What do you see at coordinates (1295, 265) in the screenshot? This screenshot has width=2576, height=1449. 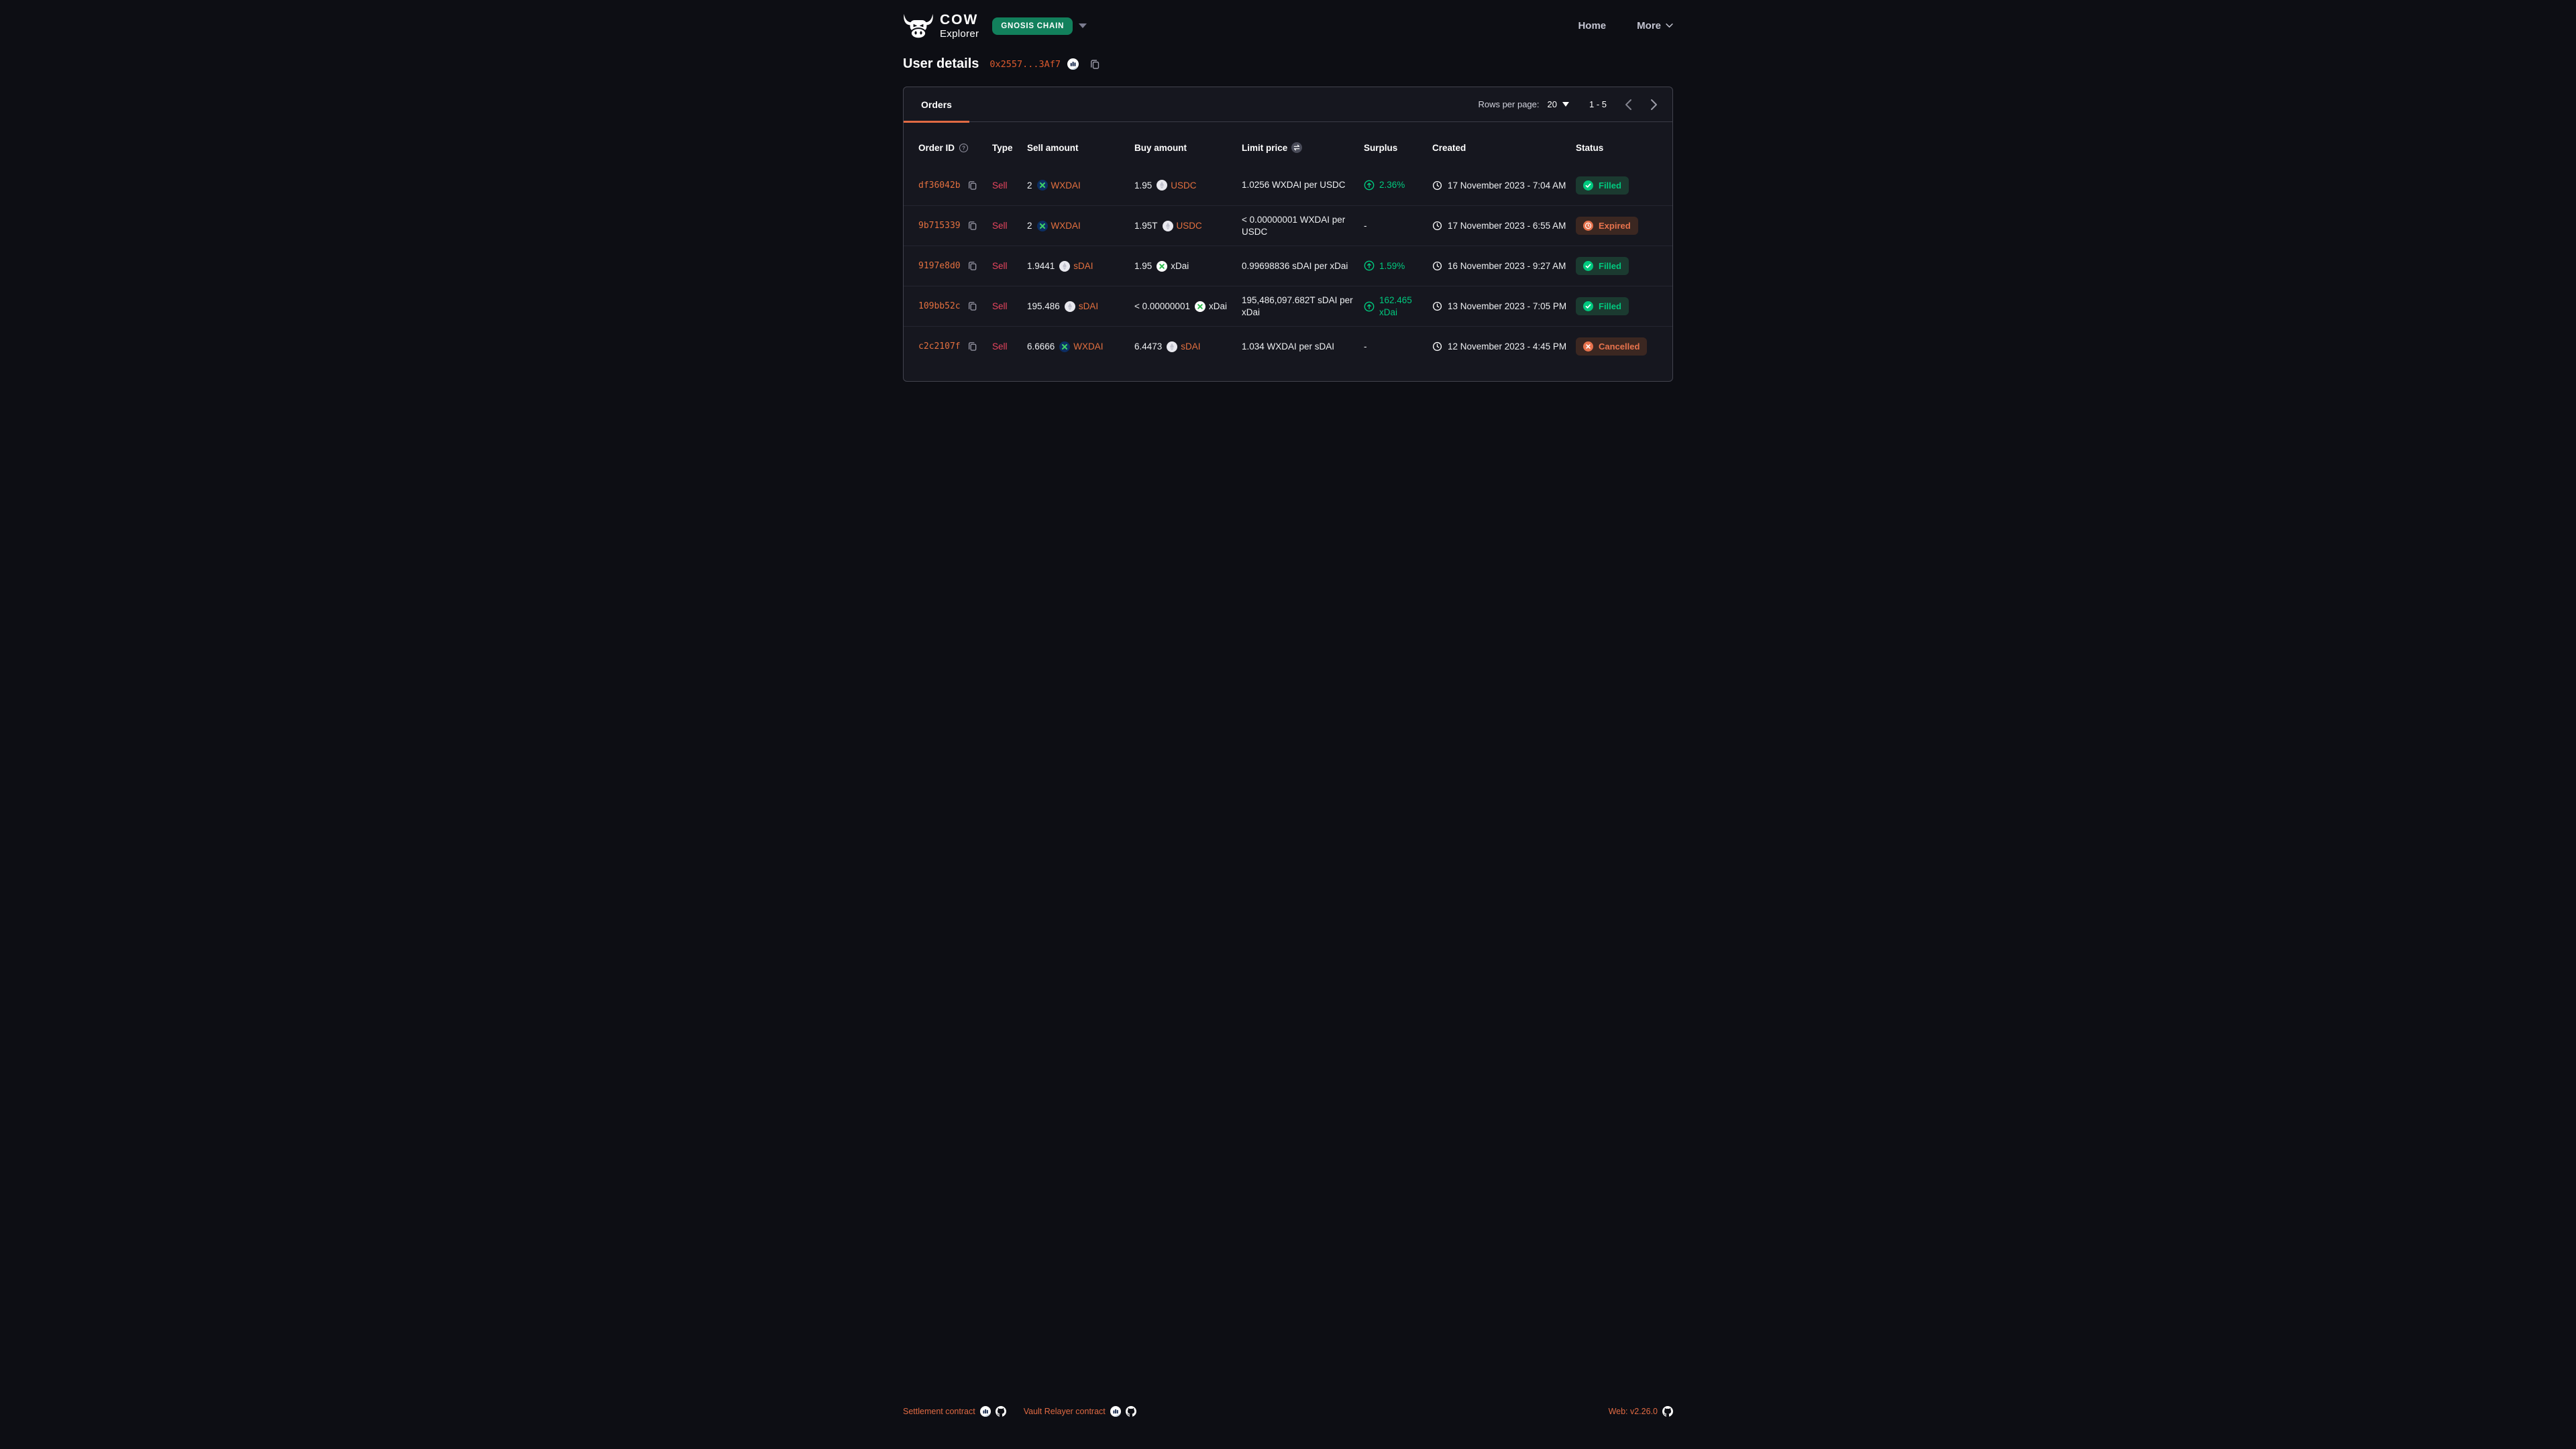 I see `limit-price-value: 0.99698836 sDAI per xDai` at bounding box center [1295, 265].